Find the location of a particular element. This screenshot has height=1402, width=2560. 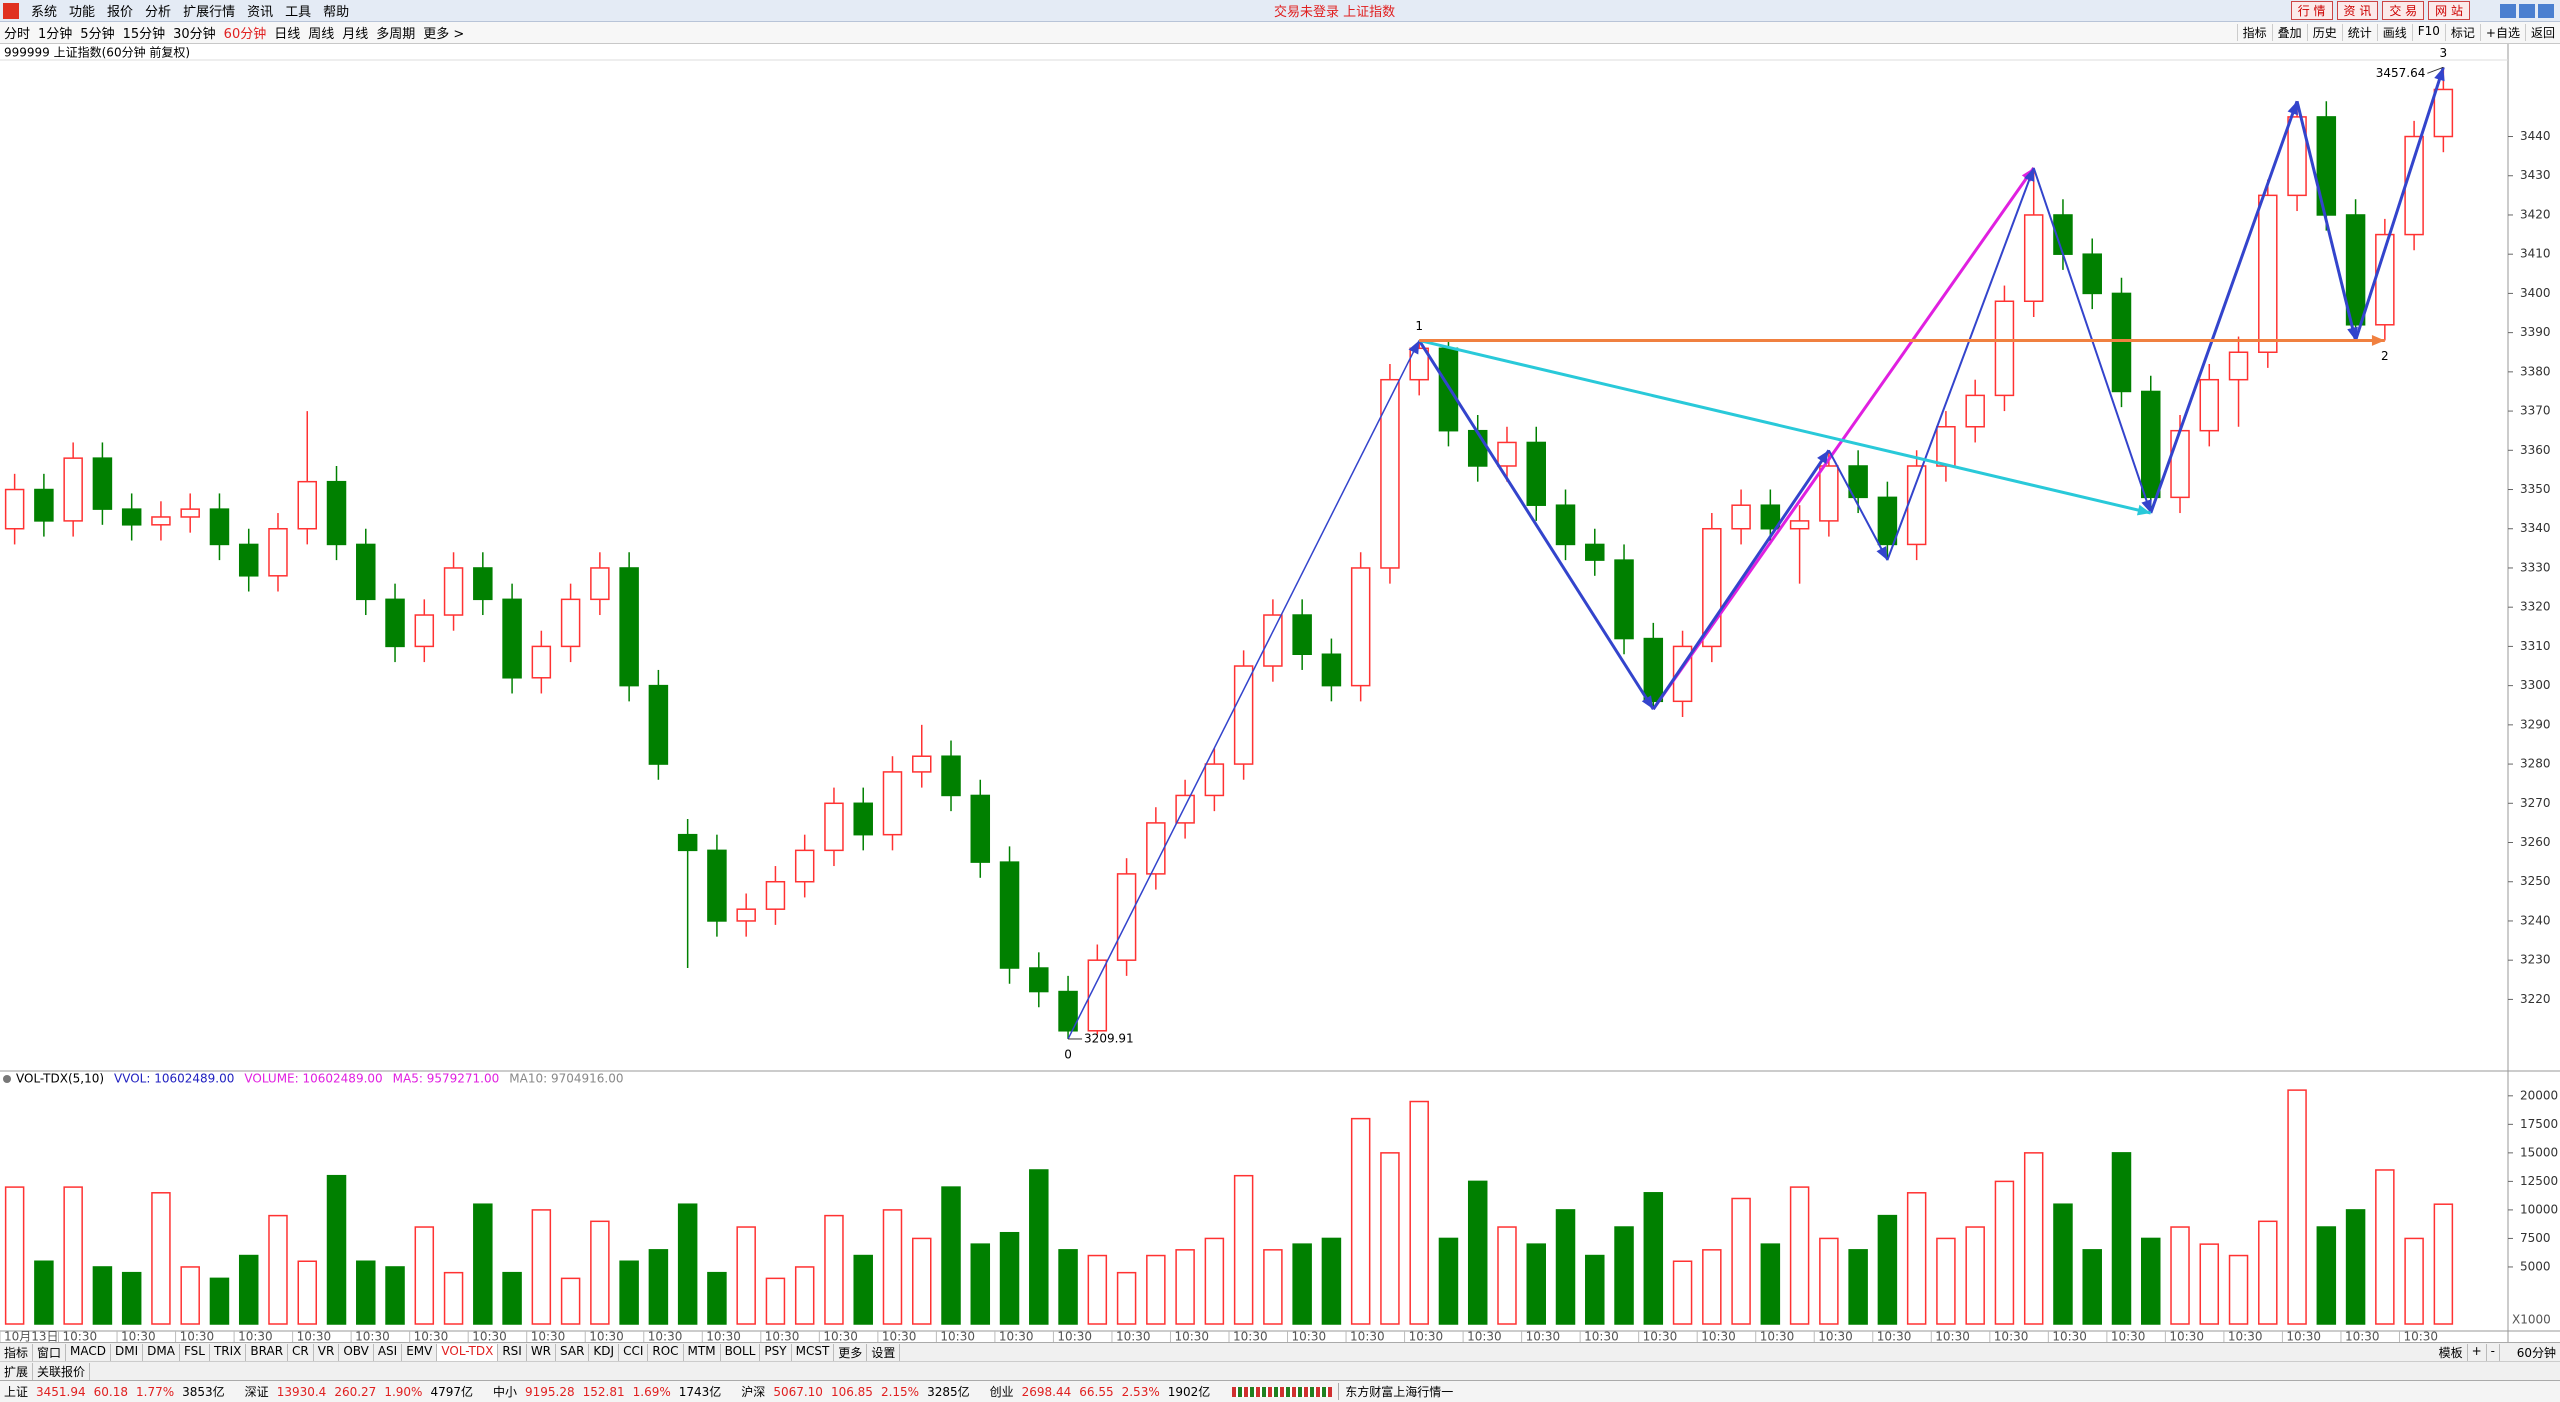

tool-item: F10 is located at coordinates (2428, 32).